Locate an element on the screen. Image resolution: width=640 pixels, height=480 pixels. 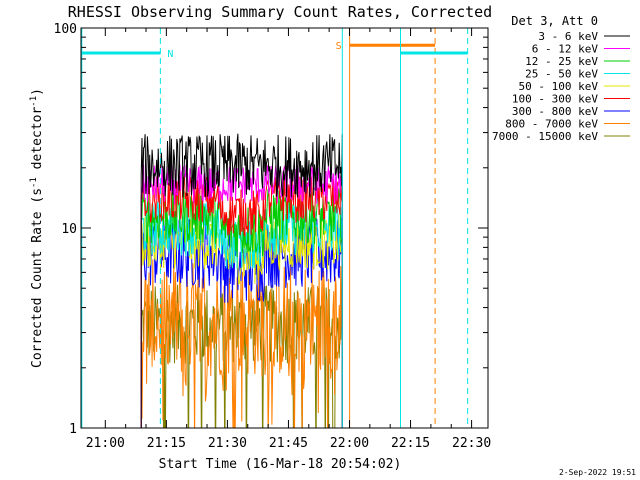
marker-label-1: S is located at coordinates (339, 46).